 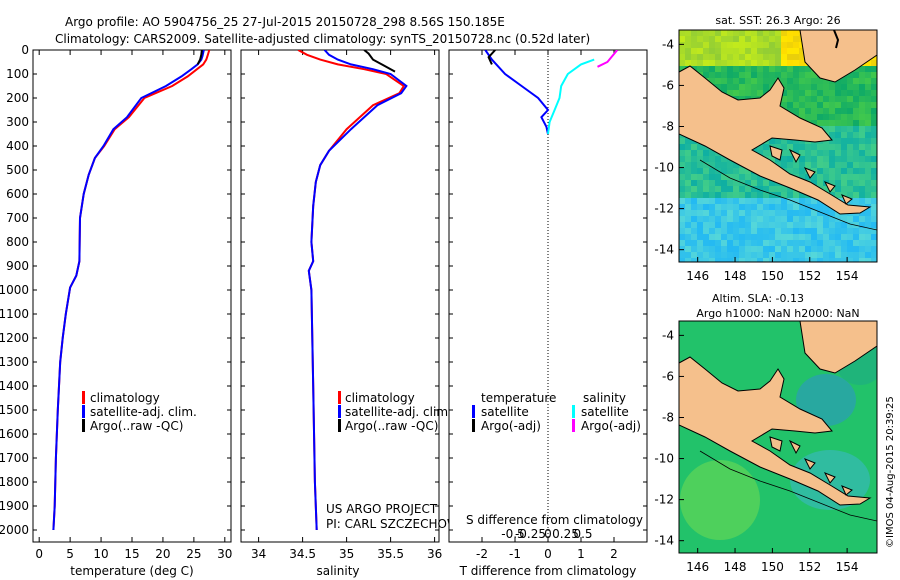 I want to click on depth-tick-label: 100, so click(x=17, y=74).